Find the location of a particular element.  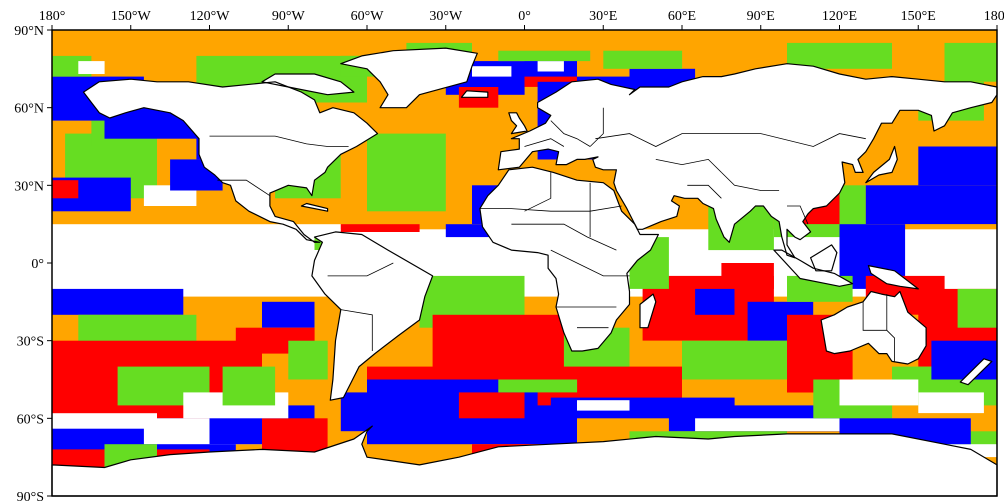

land-new-guinea is located at coordinates (893, 277).